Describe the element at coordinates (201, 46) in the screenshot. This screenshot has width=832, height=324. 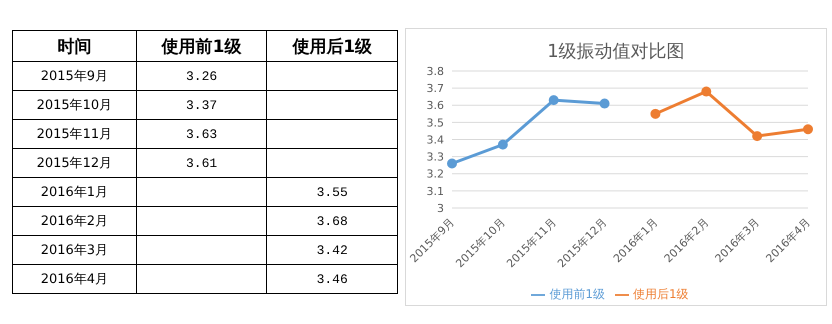
I see `text: 使用前1级` at that location.